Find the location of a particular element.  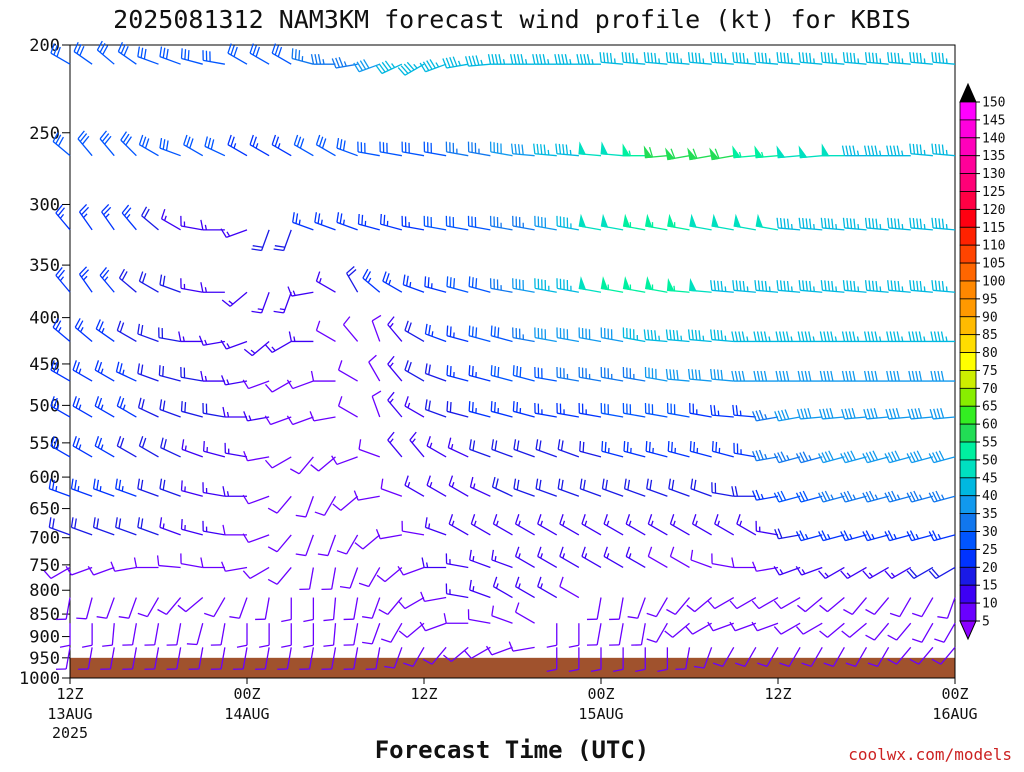

x-tick-label: 00Z is located at coordinates (600, 694).